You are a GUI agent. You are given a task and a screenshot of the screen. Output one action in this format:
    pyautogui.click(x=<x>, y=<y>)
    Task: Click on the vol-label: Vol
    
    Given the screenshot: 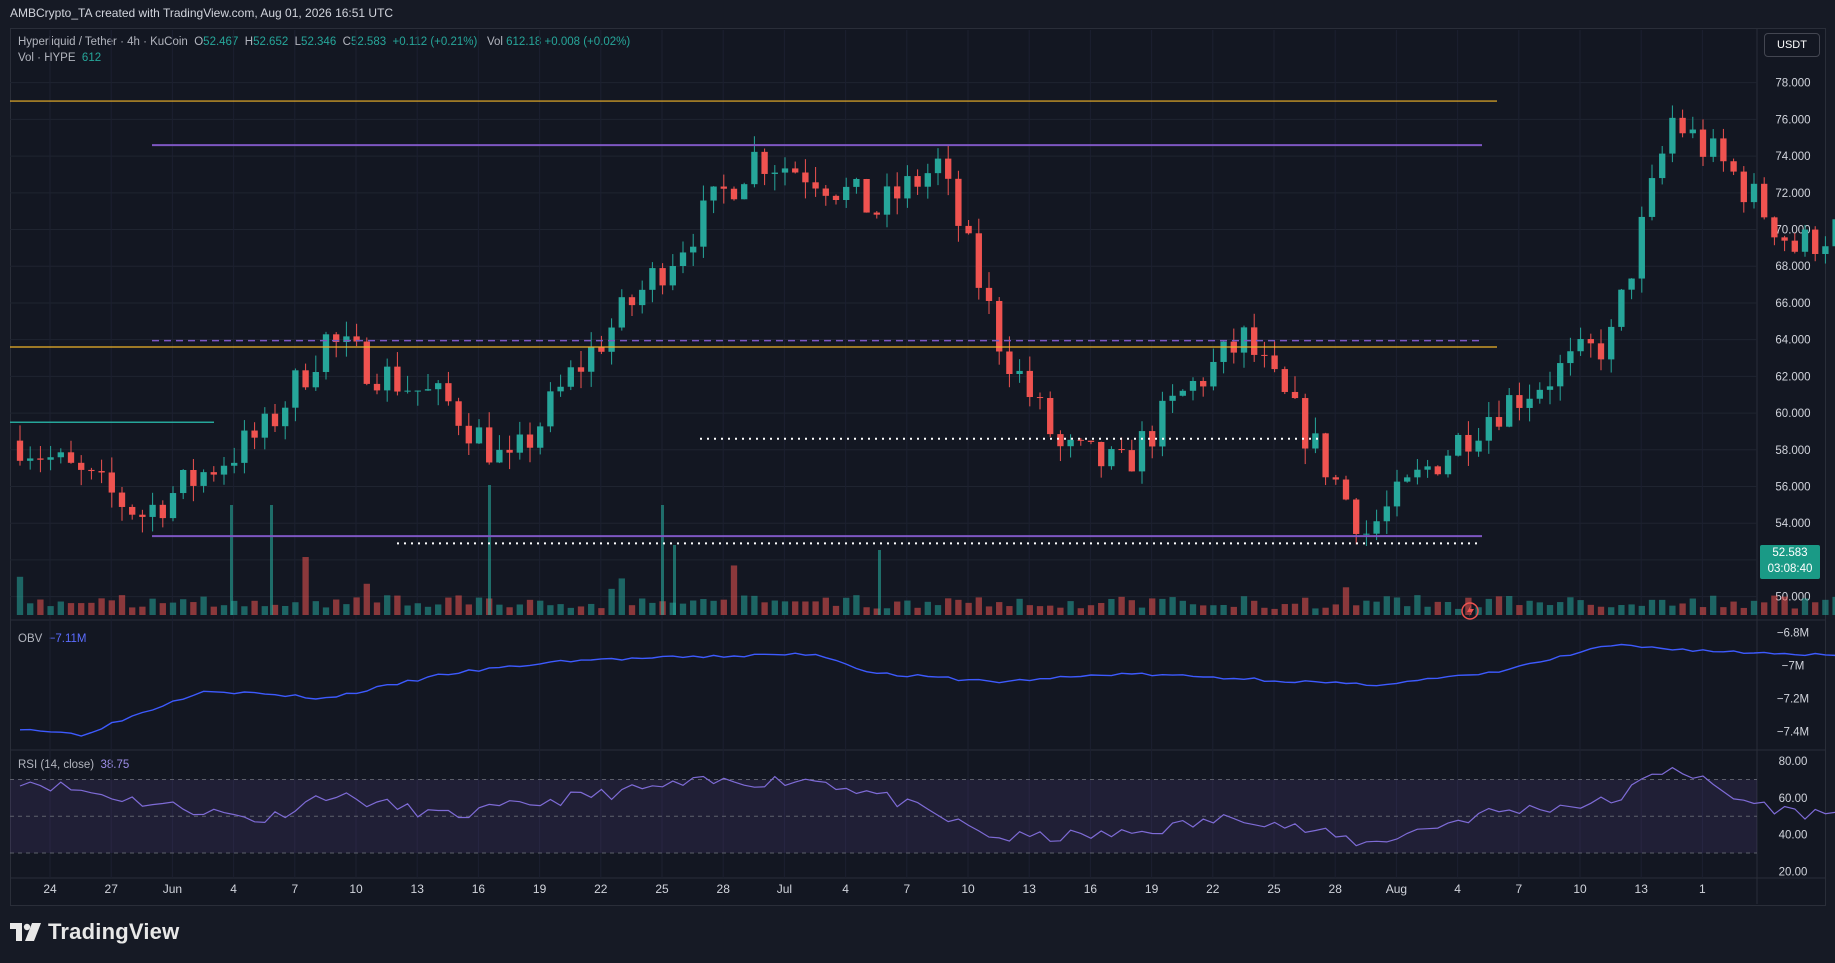 What is the action you would take?
    pyautogui.click(x=494, y=42)
    